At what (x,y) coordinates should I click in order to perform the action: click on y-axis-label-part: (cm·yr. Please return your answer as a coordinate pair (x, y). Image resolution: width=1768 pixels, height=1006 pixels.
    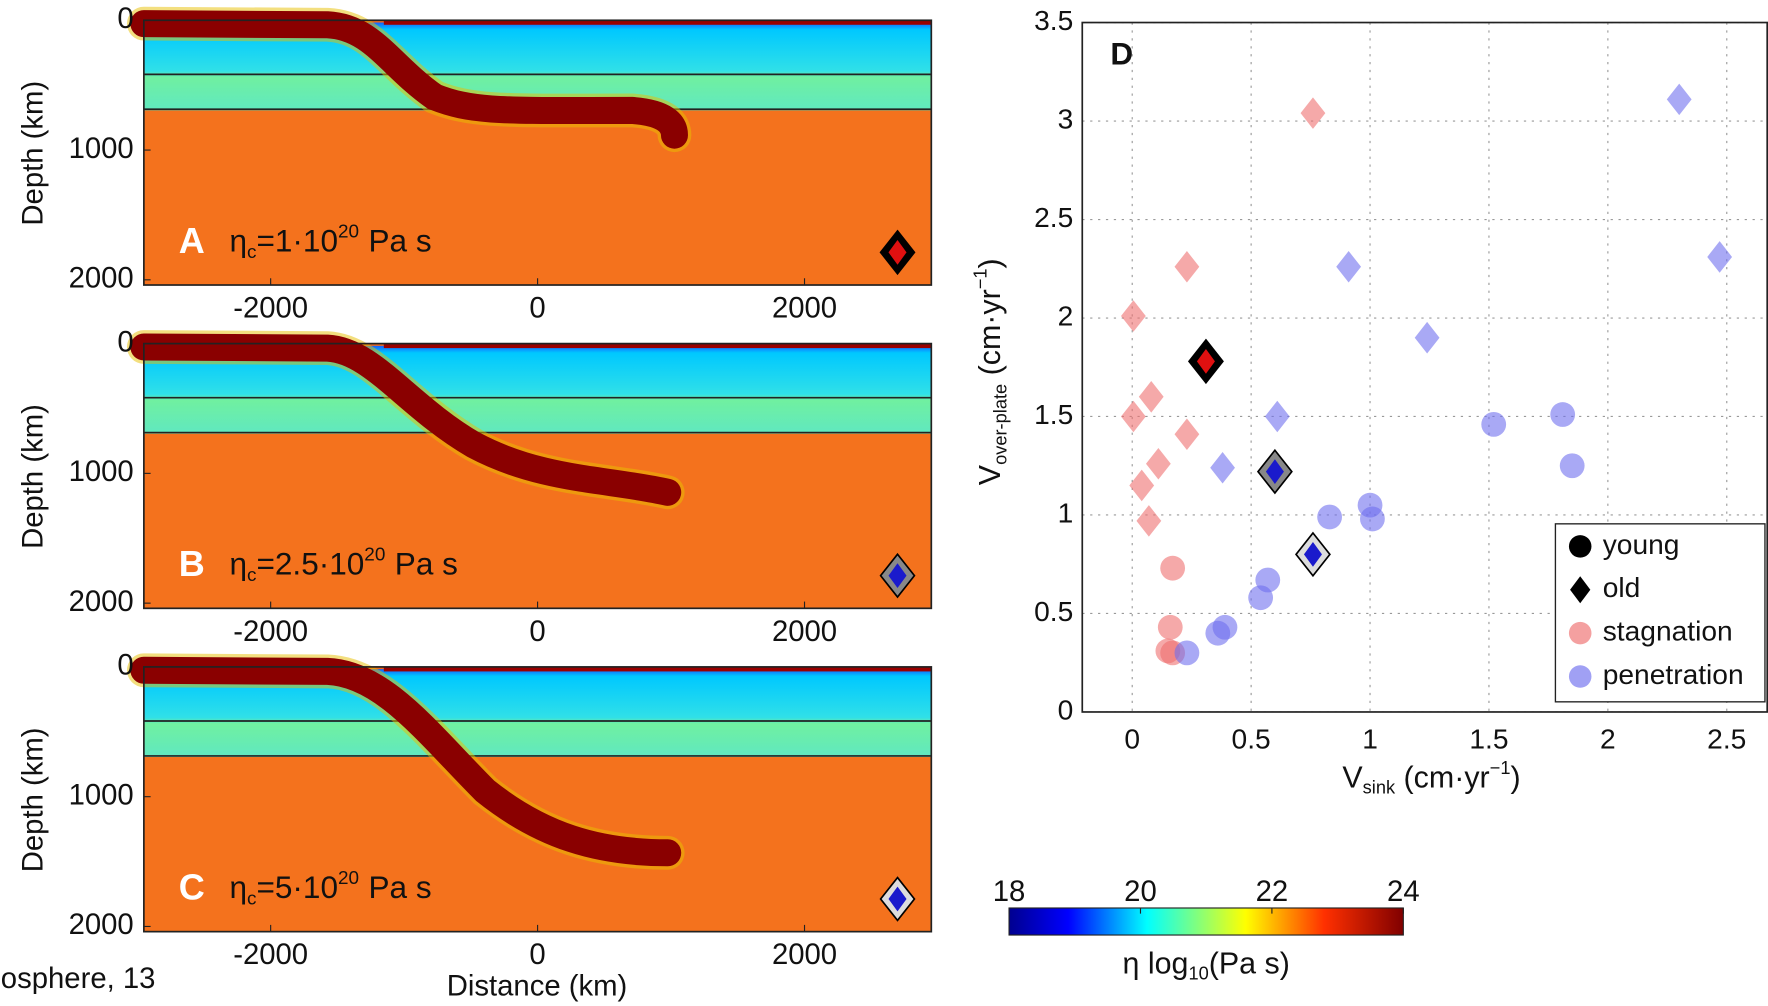
    Looking at the image, I should click on (990, 336).